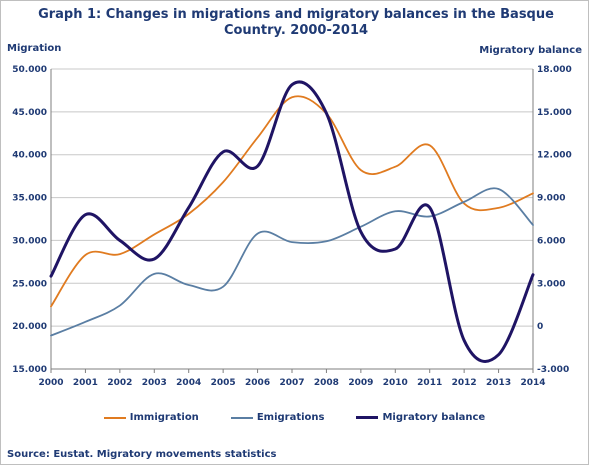 This screenshot has width=589, height=465. Describe the element at coordinates (367, 417) in the screenshot. I see `legend-swatch-migratory-balance` at that location.